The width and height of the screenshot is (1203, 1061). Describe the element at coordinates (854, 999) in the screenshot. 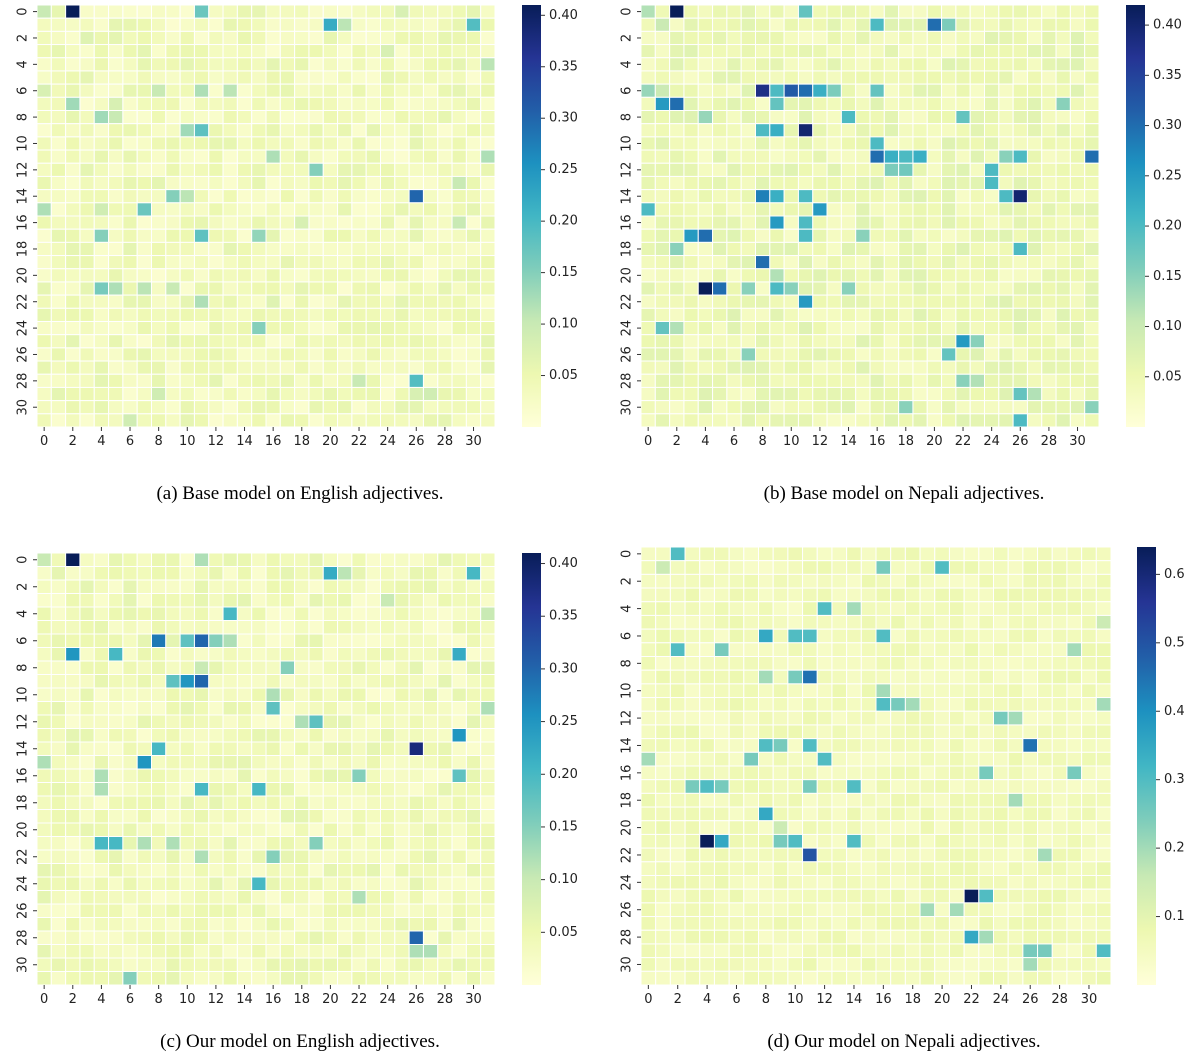

I see `x-tick-label: 14` at that location.